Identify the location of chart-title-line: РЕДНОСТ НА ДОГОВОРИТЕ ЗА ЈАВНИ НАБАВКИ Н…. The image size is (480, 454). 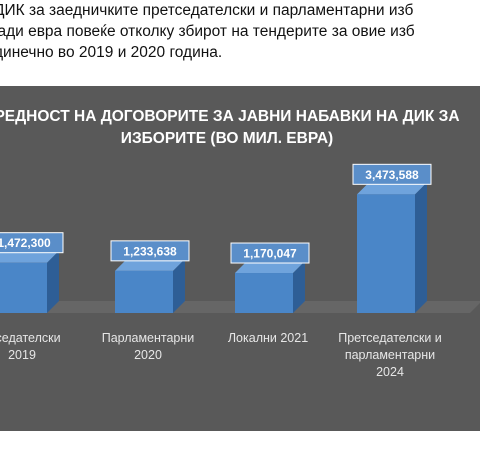
(230, 116).